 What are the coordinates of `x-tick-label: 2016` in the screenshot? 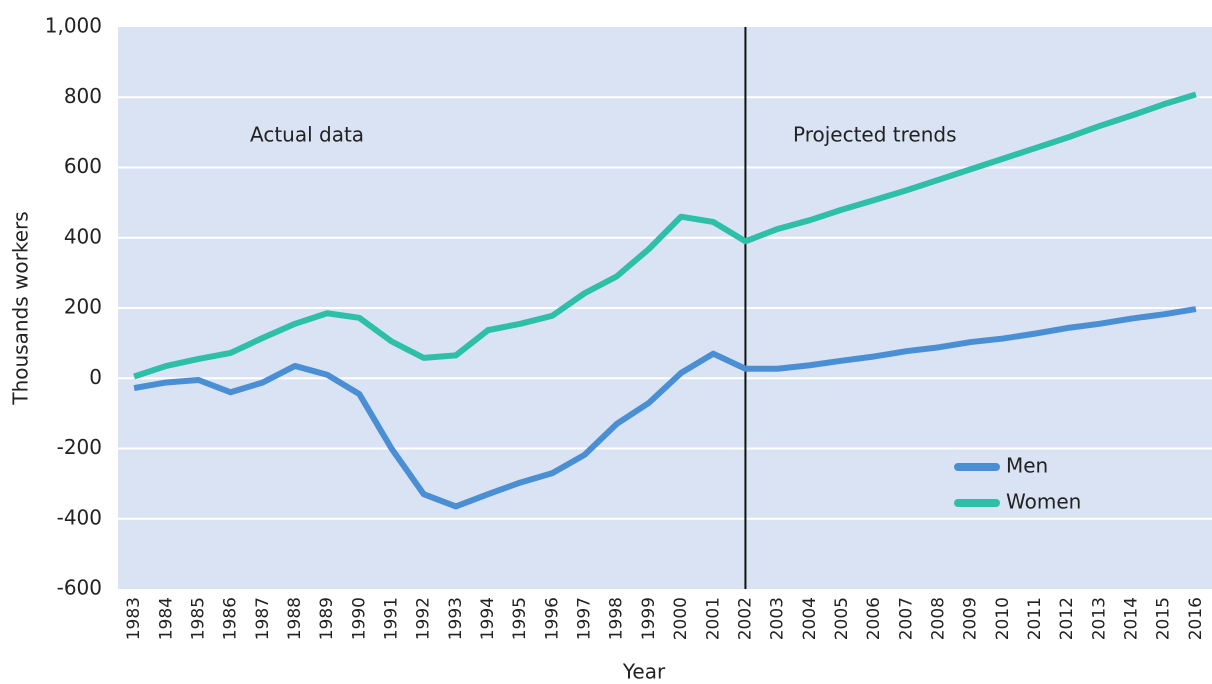 It's located at (1196, 618).